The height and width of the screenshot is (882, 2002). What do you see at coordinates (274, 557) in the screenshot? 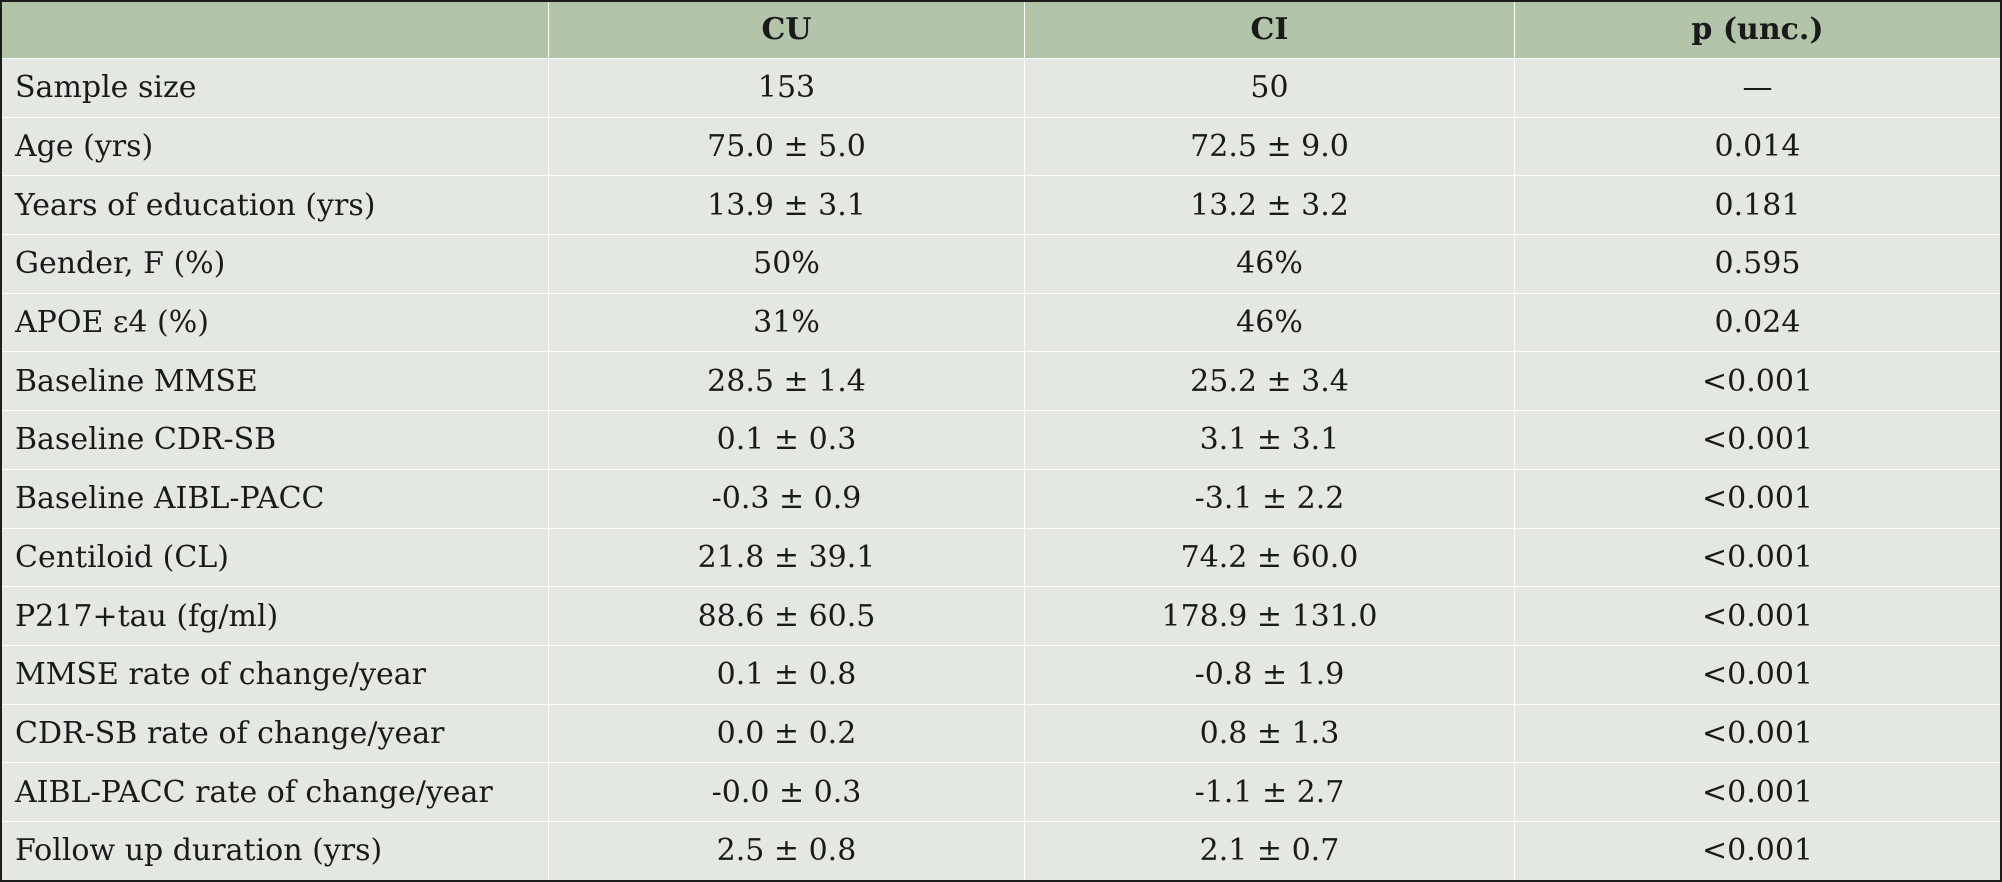
I see `row-label-cell: Centiloid (CL)` at bounding box center [274, 557].